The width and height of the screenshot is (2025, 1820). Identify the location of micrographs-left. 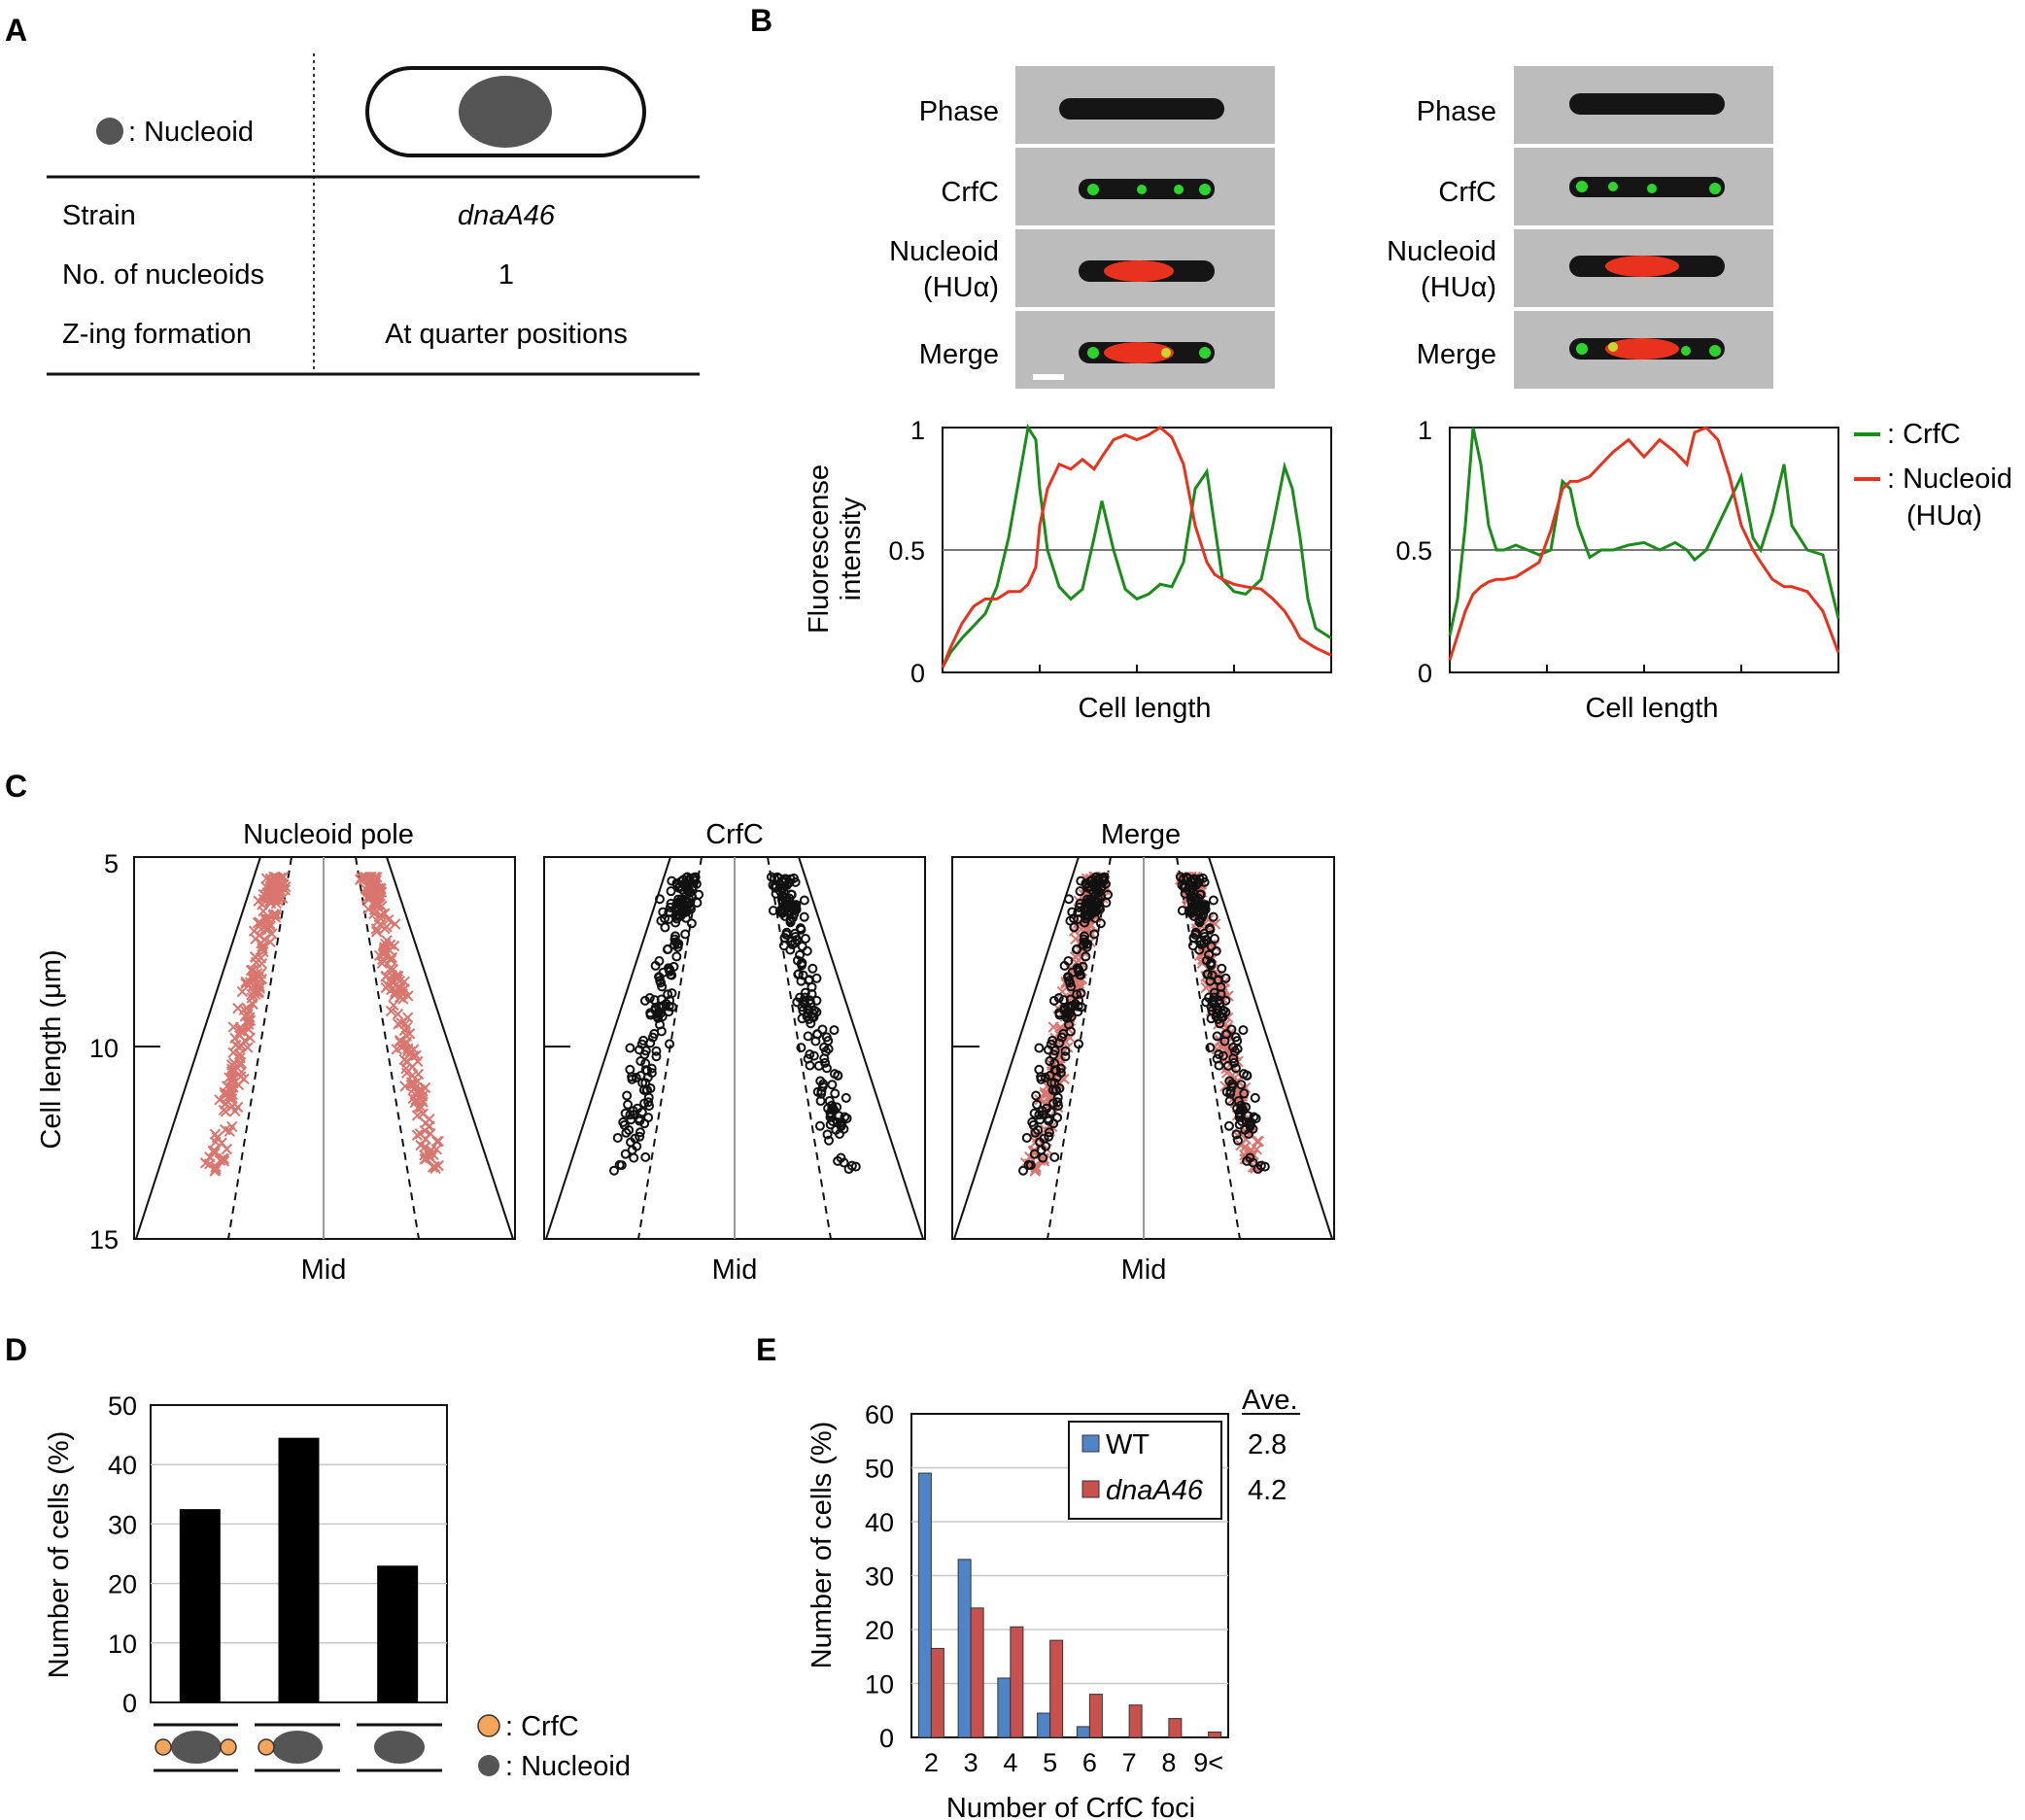
(1145, 227).